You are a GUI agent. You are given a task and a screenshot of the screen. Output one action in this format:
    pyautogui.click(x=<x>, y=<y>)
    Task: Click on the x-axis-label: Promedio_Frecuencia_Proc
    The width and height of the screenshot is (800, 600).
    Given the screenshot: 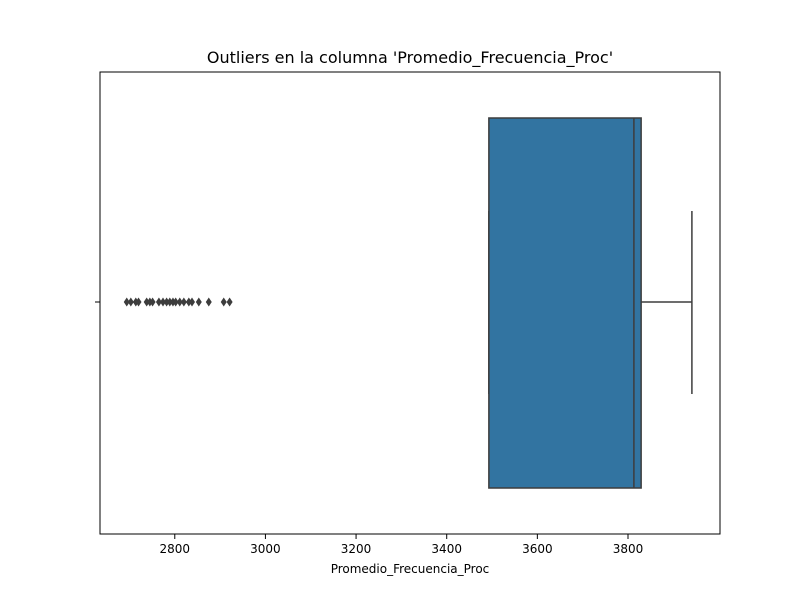 What is the action you would take?
    pyautogui.click(x=410, y=569)
    